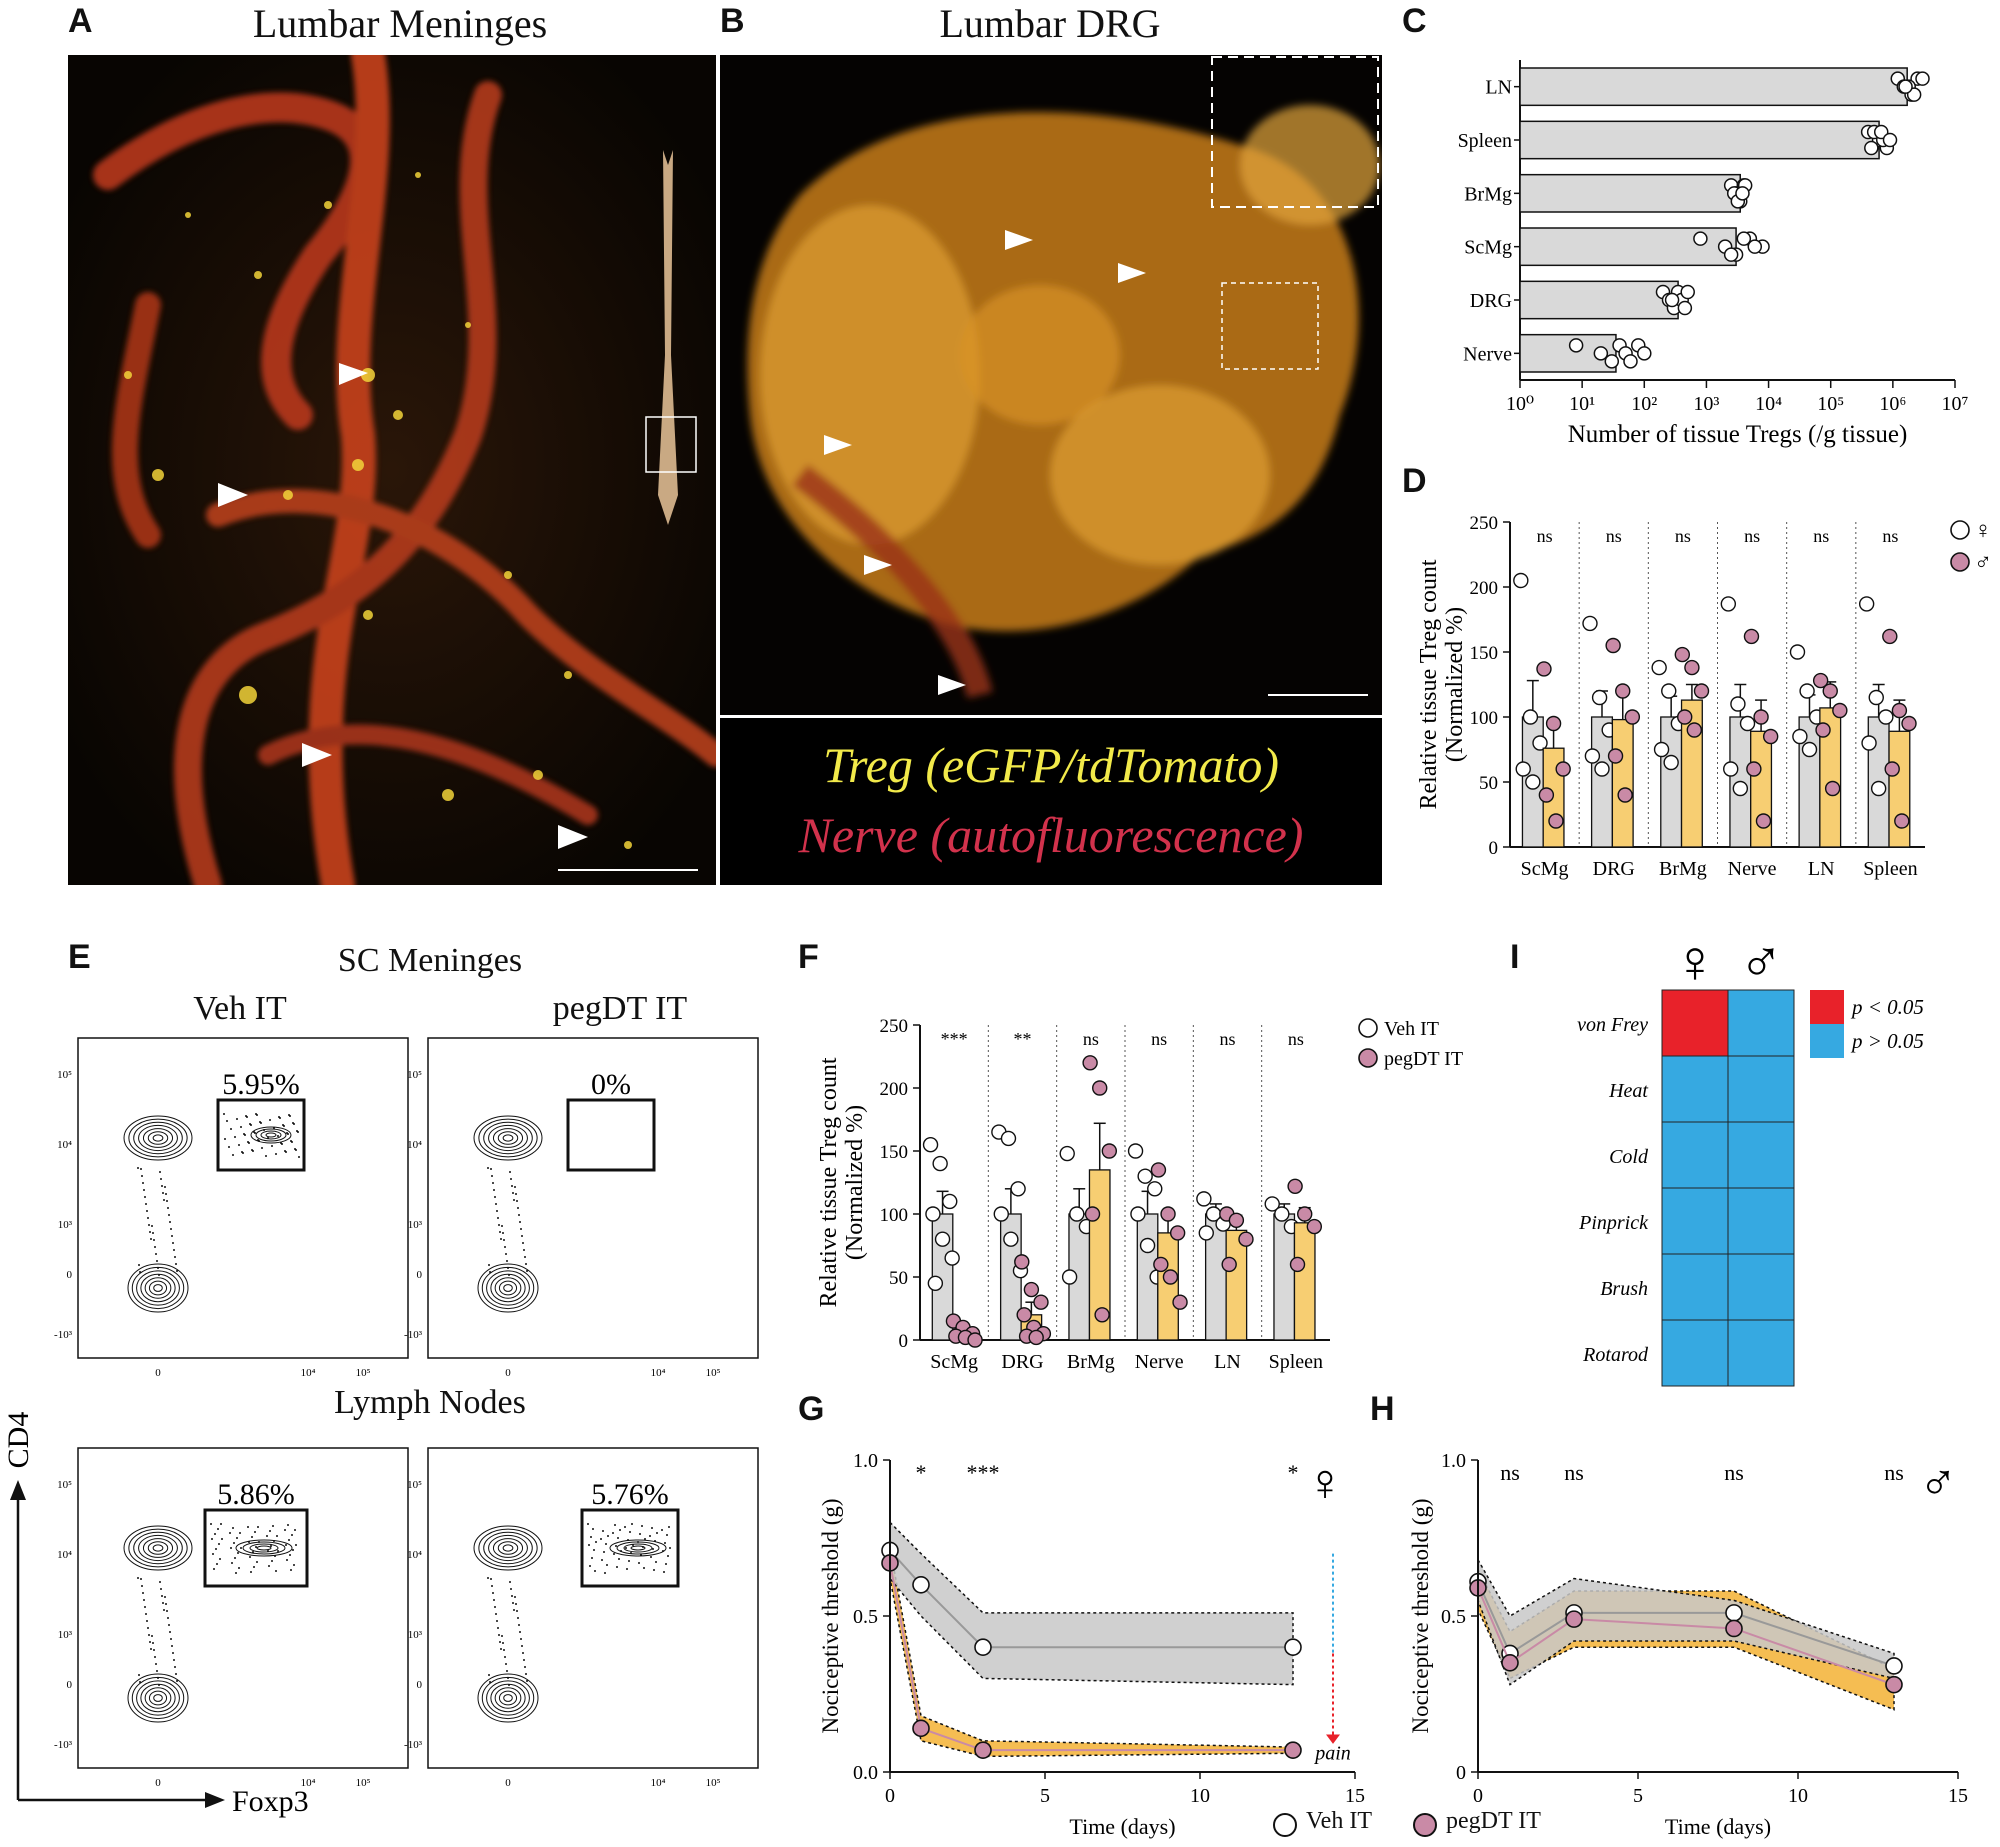  I want to click on heatmap-col-label: ♀, so click(1695, 967).